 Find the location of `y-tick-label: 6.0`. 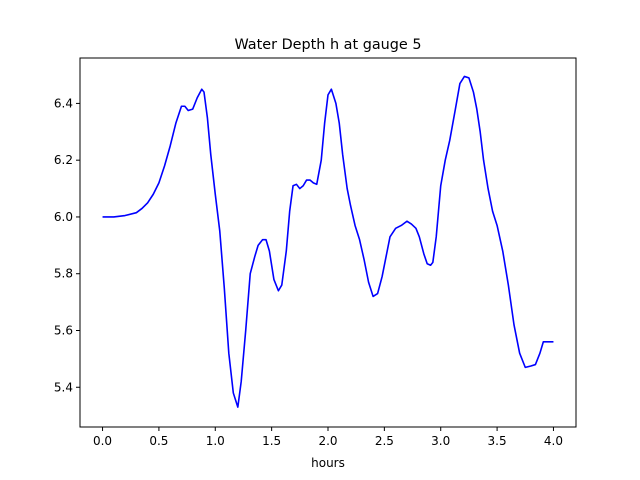

y-tick-label: 6.0 is located at coordinates (63, 217).